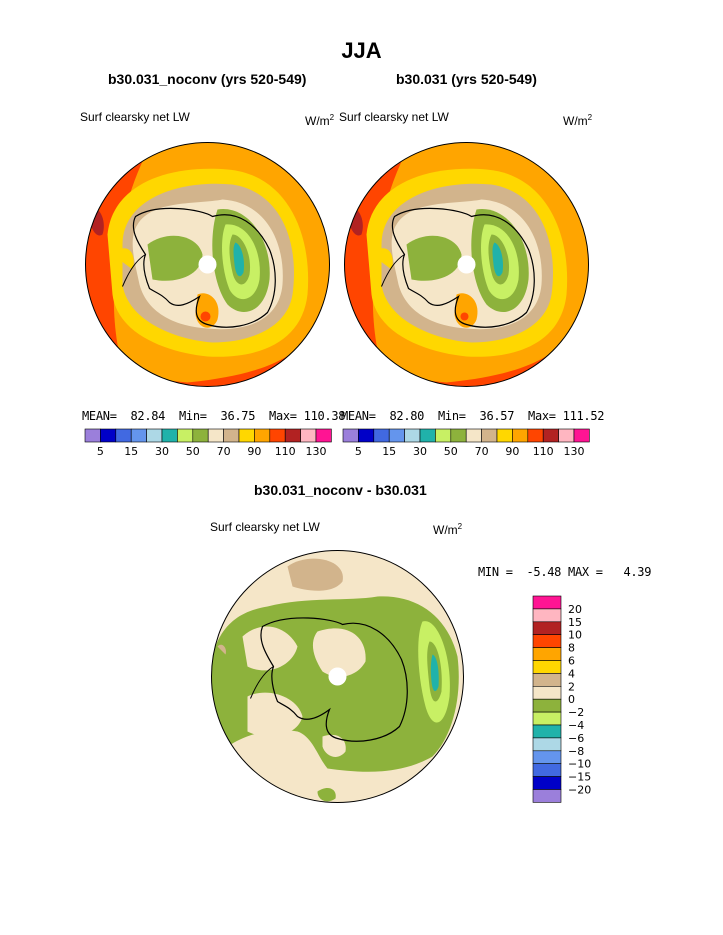 The height and width of the screenshot is (935, 723). I want to click on colorbar-right-tick-label: 110, so click(543, 451).